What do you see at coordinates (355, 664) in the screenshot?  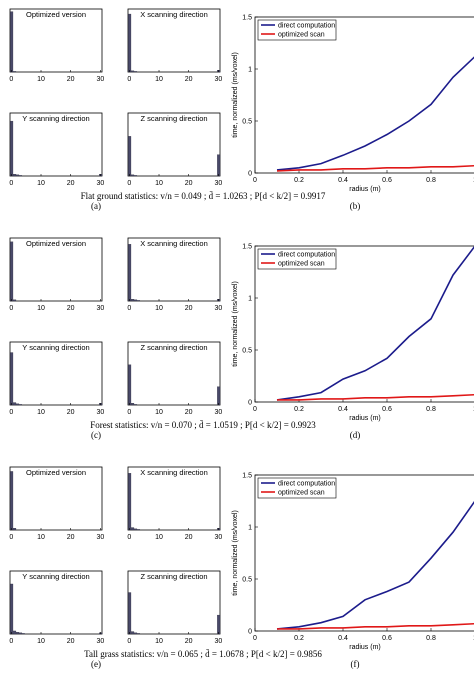 I see `subfigure-label: (f)` at bounding box center [355, 664].